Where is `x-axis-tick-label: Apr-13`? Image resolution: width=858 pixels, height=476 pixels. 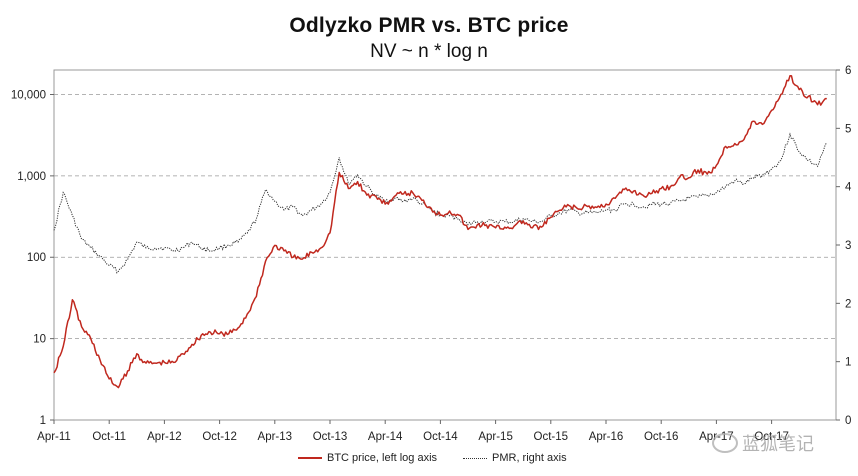 x-axis-tick-label: Apr-13 is located at coordinates (275, 437).